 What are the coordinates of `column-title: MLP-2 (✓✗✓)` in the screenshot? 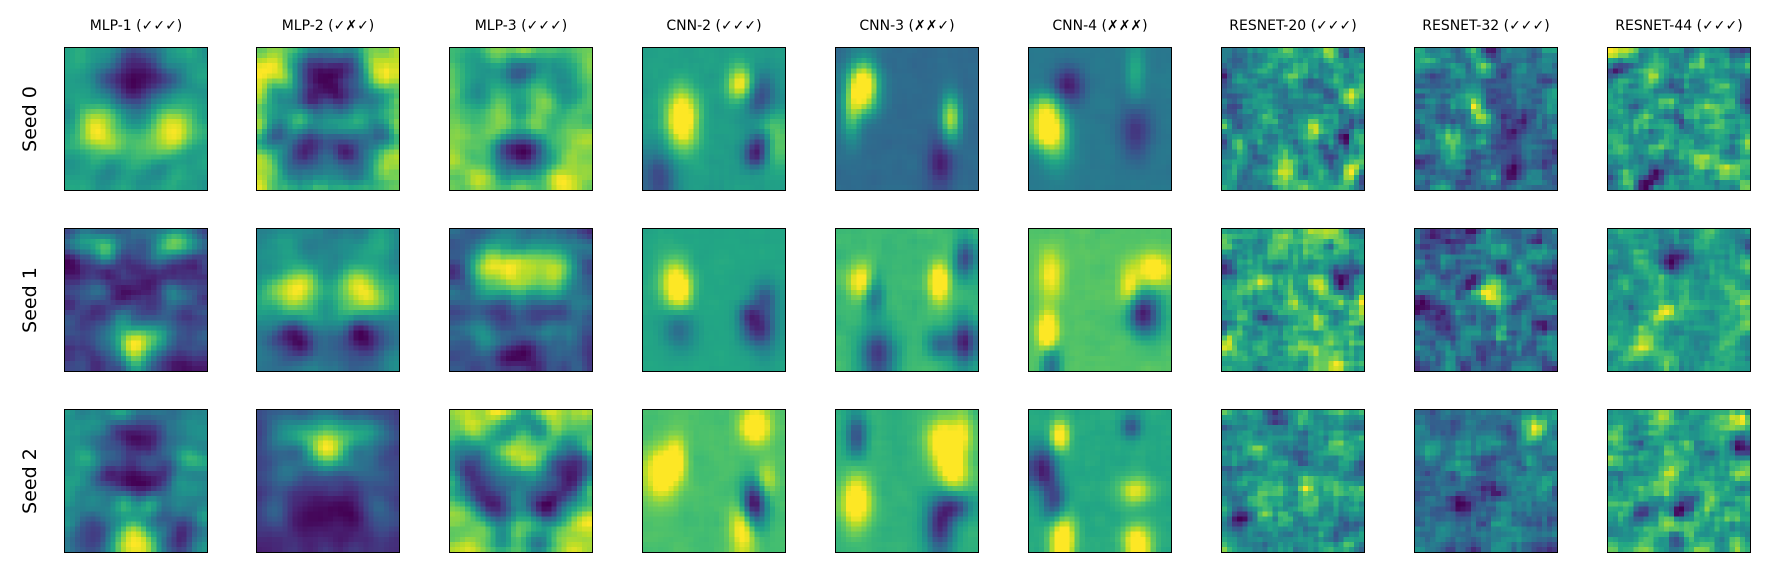 It's located at (328, 26).